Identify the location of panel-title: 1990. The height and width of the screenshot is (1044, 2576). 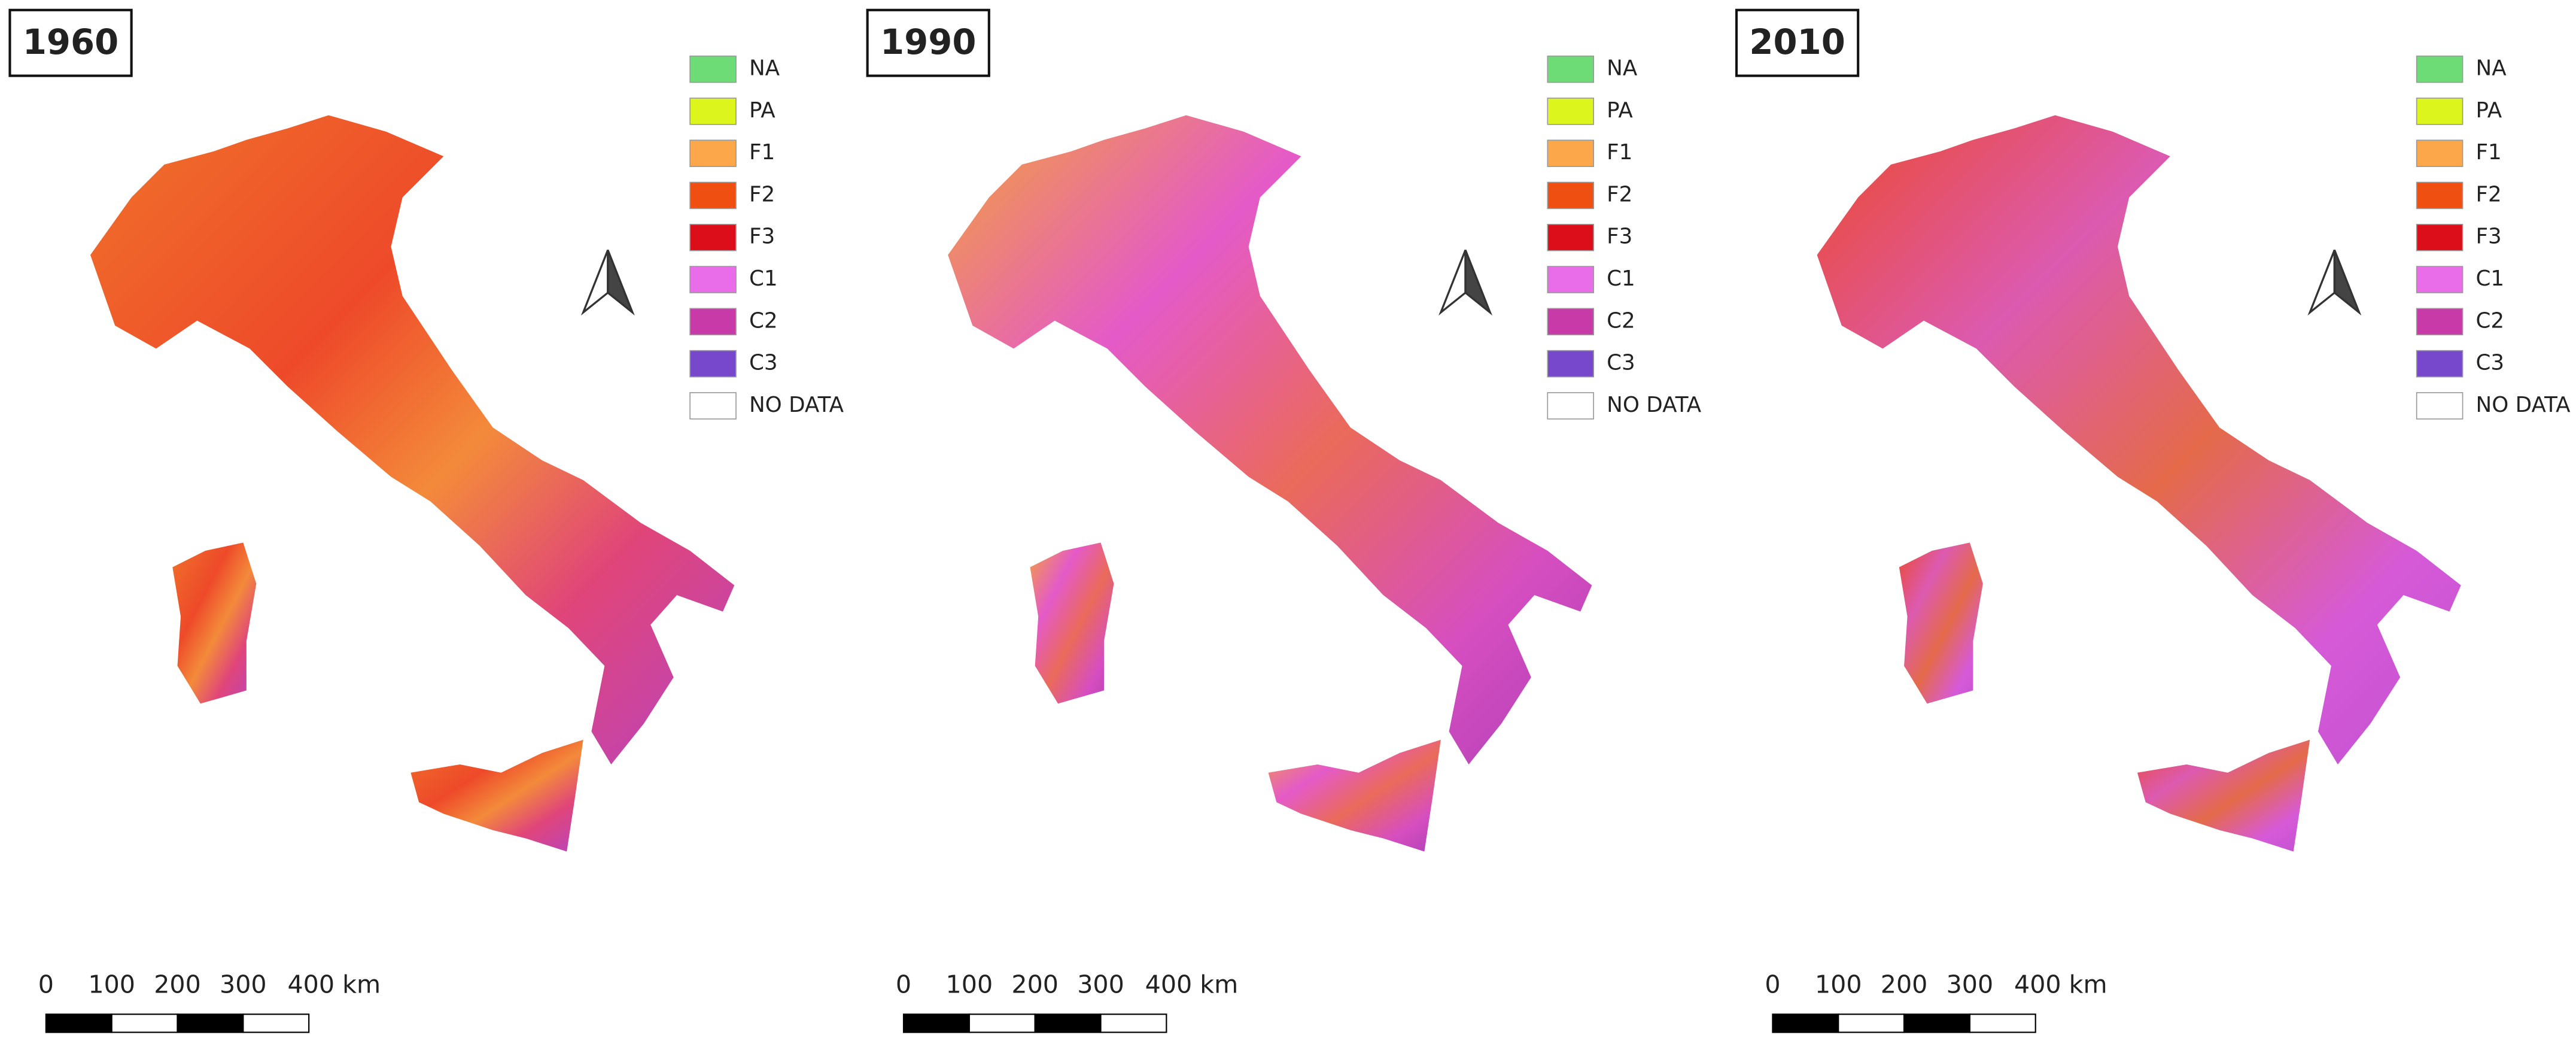
(928, 42).